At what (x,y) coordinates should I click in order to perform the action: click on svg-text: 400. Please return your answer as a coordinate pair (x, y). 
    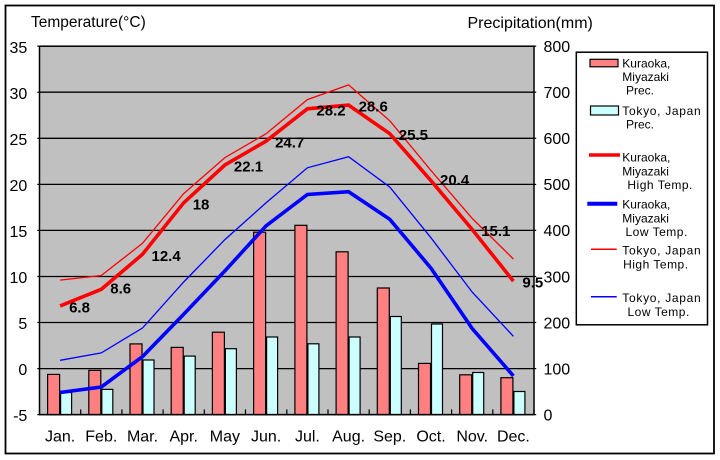
    Looking at the image, I should click on (557, 231).